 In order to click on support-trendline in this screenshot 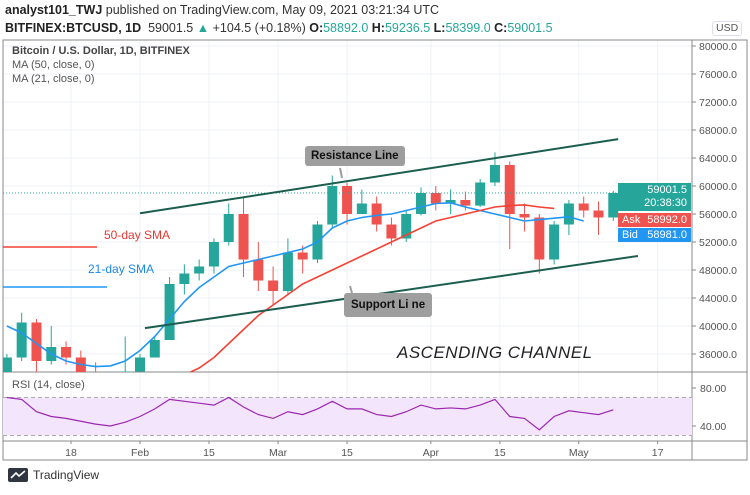, I will do `click(391, 292)`.